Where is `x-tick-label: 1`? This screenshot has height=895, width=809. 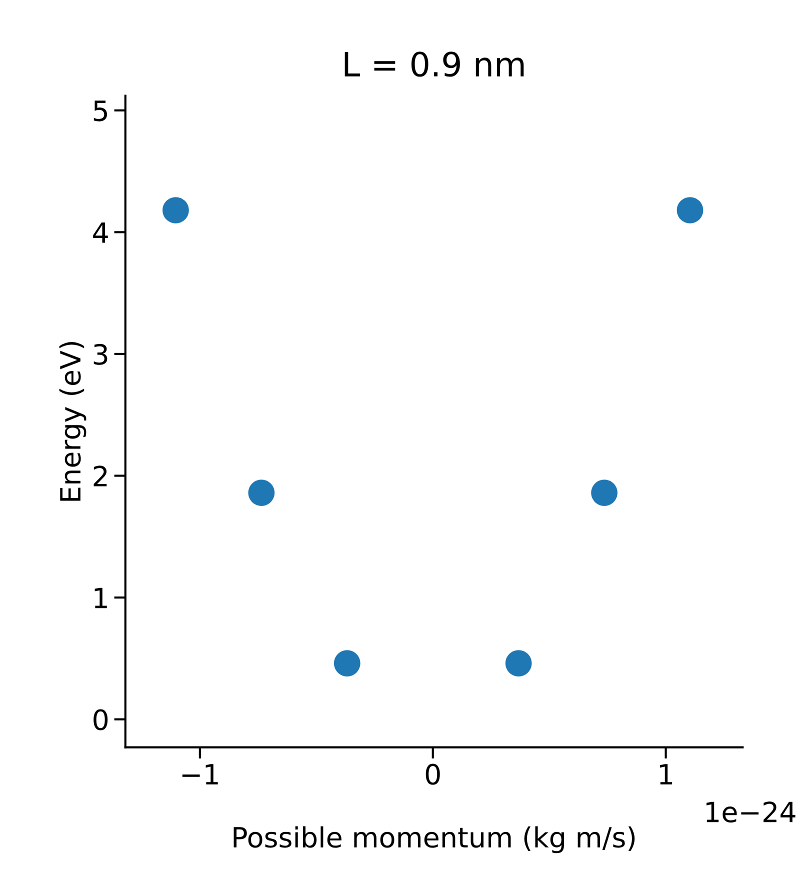 x-tick-label: 1 is located at coordinates (666, 774).